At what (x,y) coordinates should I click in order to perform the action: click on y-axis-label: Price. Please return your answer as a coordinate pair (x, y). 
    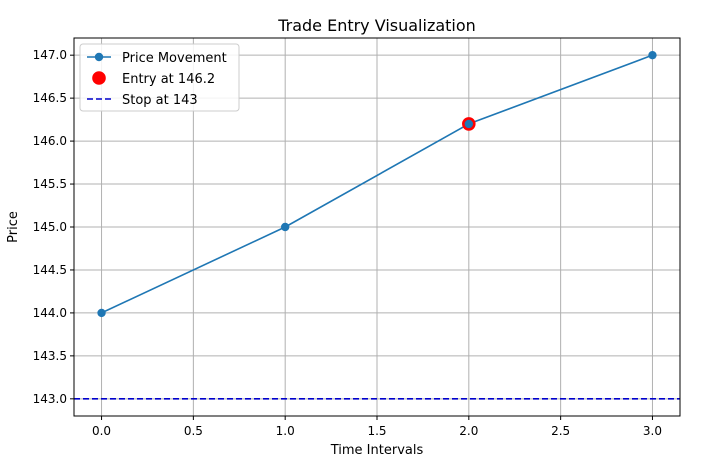
    Looking at the image, I should click on (13, 227).